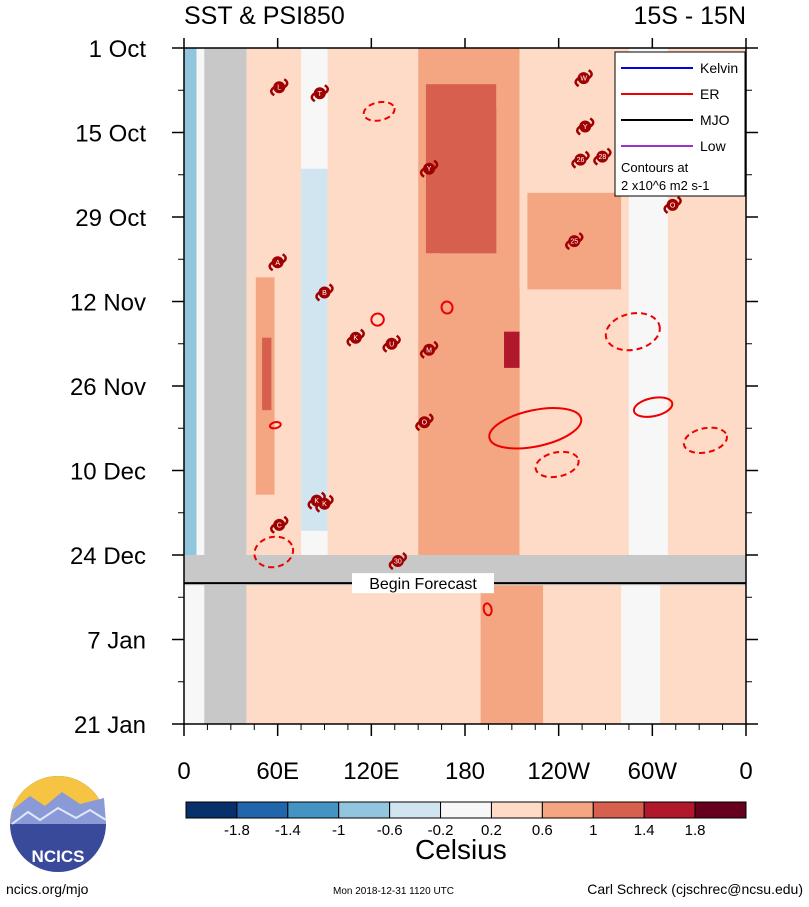 The width and height of the screenshot is (809, 907). I want to click on storm-label: B, so click(324, 293).